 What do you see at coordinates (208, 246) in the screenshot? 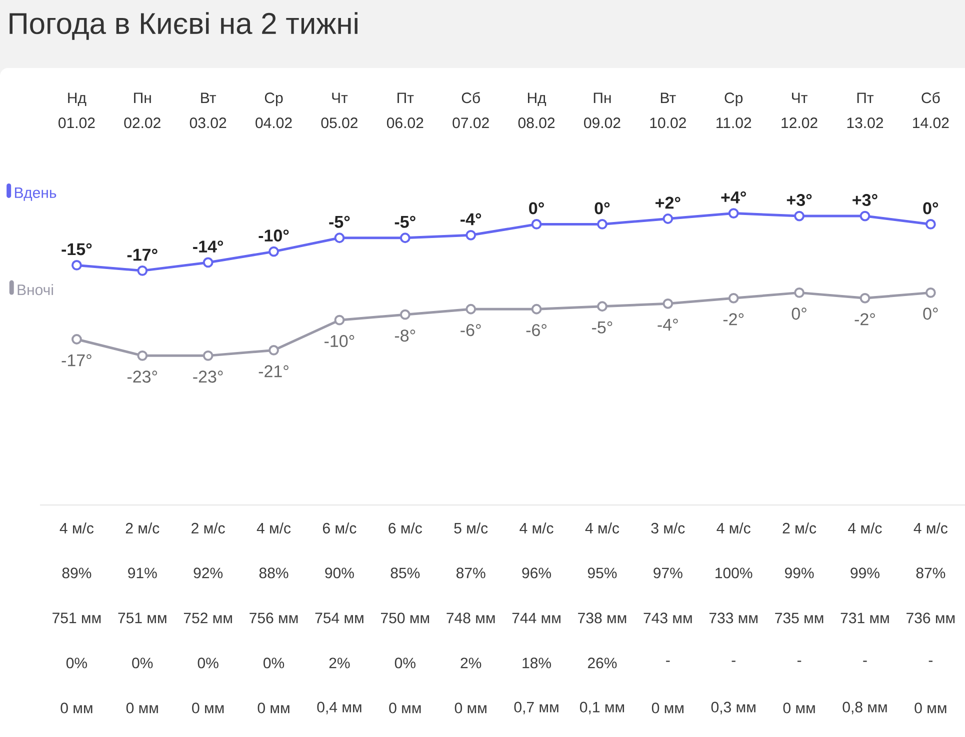
I see `data-label: -14°` at bounding box center [208, 246].